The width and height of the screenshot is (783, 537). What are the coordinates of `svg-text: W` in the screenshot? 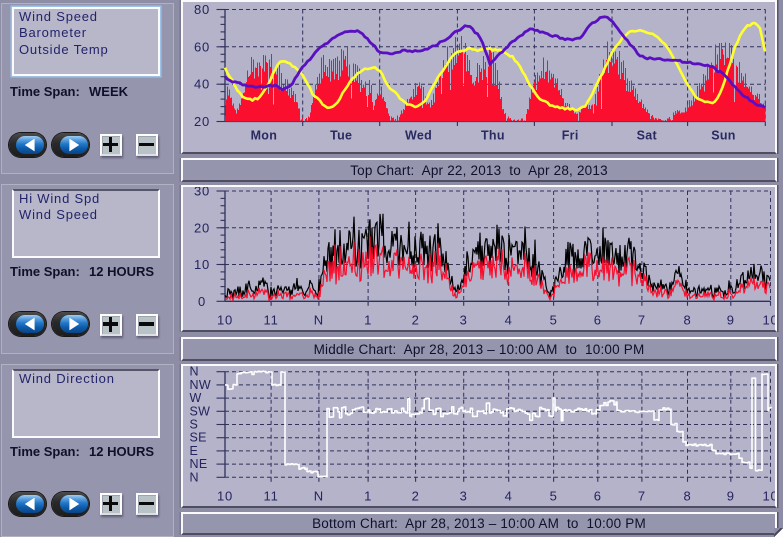 It's located at (196, 398).